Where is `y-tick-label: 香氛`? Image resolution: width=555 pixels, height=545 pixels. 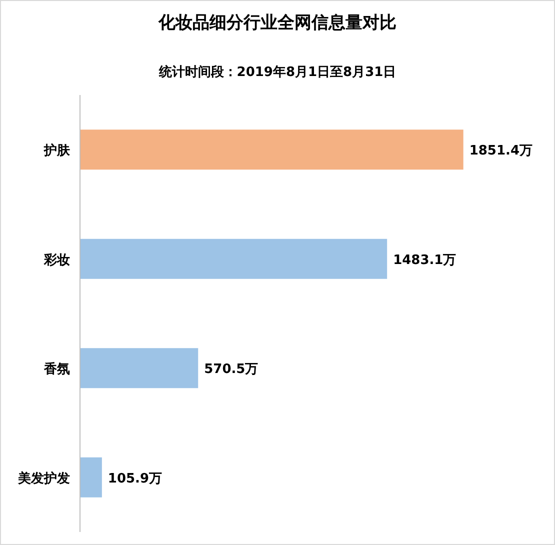 y-tick-label: 香氛 is located at coordinates (56, 369).